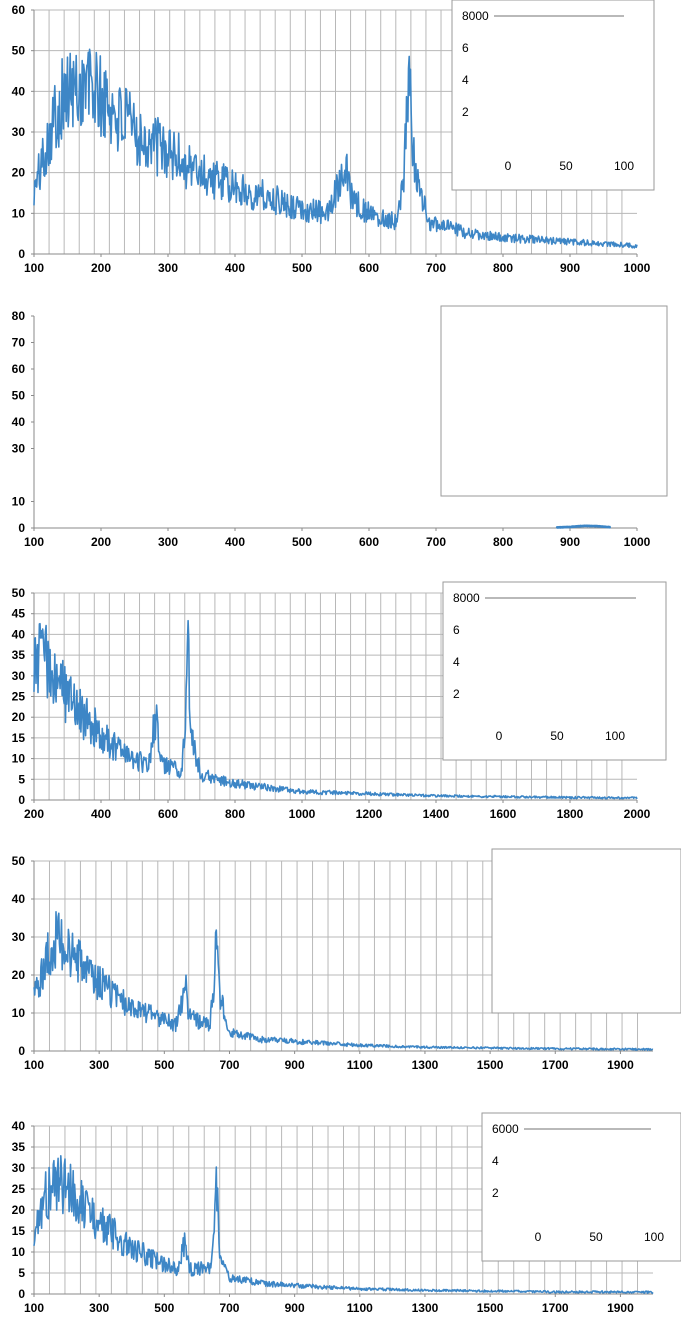 This screenshot has height=1328, width=681. I want to click on x-tick-label: 400, so click(235, 268).